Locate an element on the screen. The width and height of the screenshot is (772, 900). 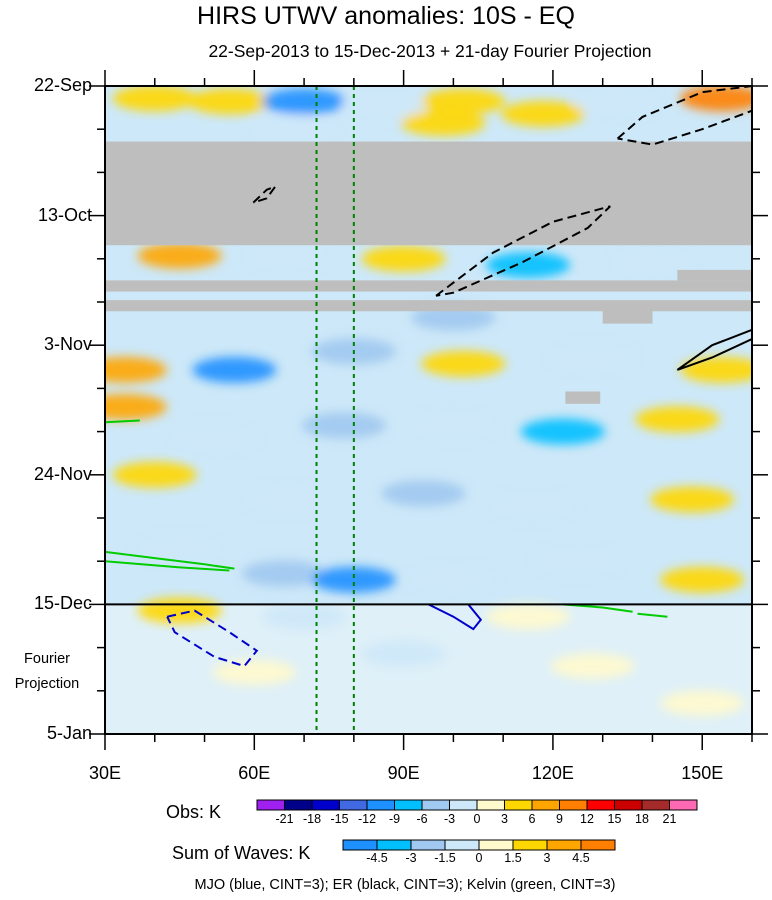
colorbar-label: 1.5 is located at coordinates (513, 858).